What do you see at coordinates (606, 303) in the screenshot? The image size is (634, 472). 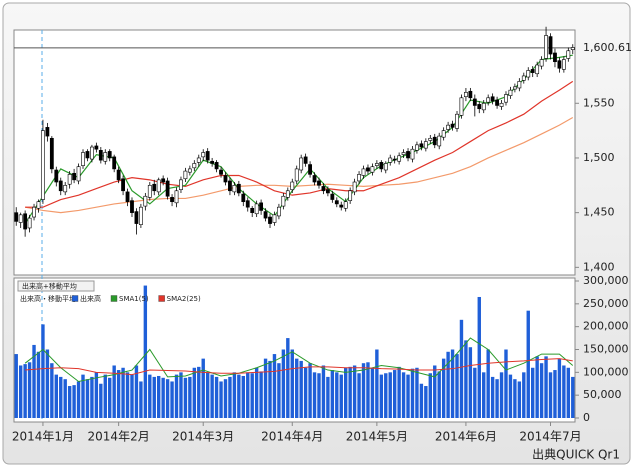 I see `y-tick-label: 250,000` at bounding box center [606, 303].